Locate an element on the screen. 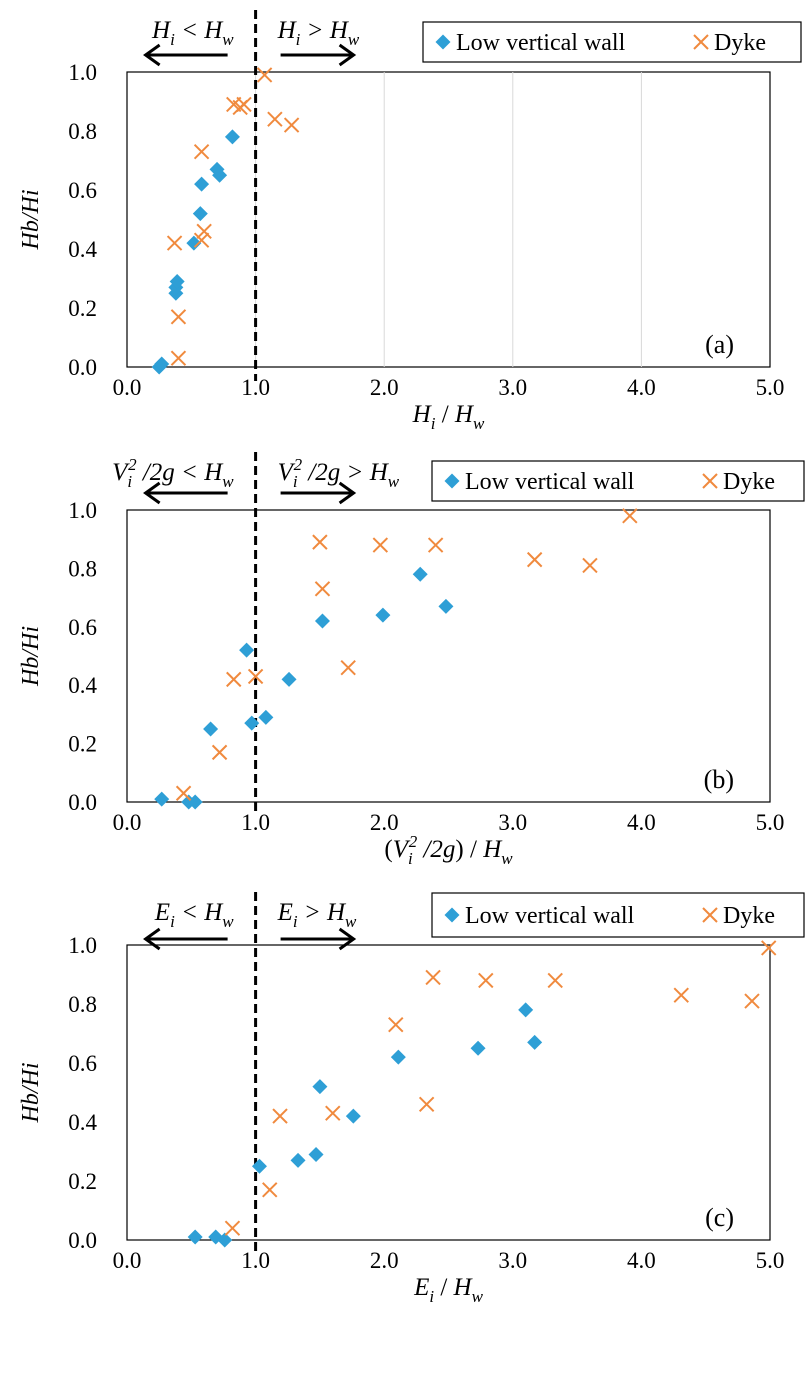 The height and width of the screenshot is (1383, 806). text-part: ( is located at coordinates (388, 849).